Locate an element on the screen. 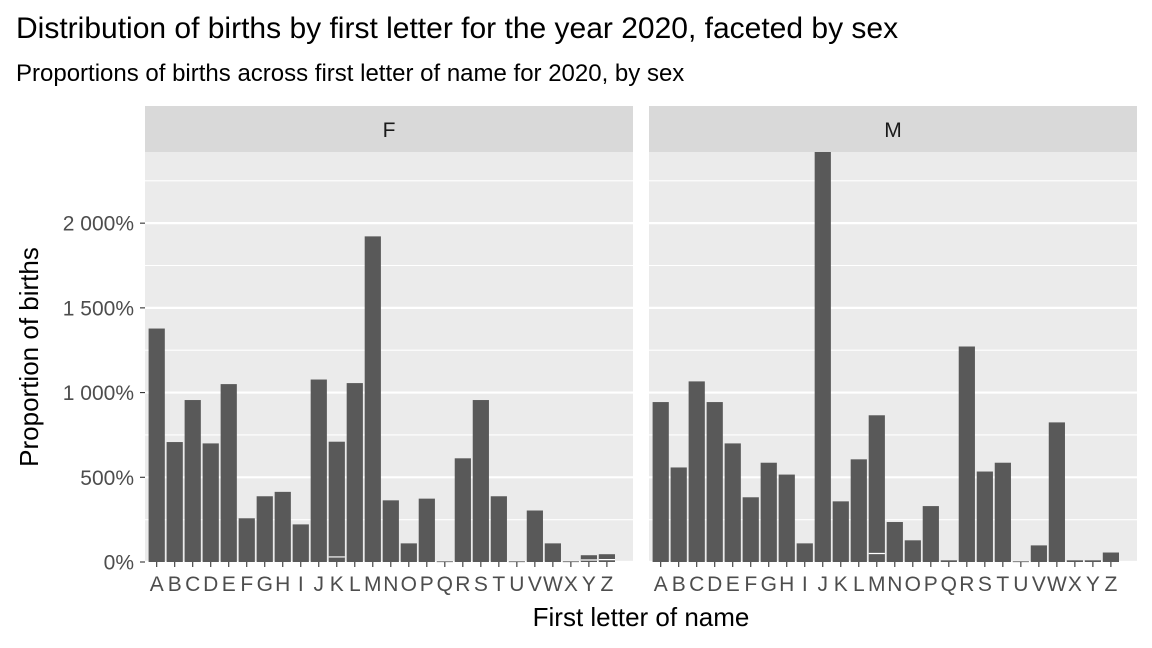  bar-f-n is located at coordinates (390, 531).